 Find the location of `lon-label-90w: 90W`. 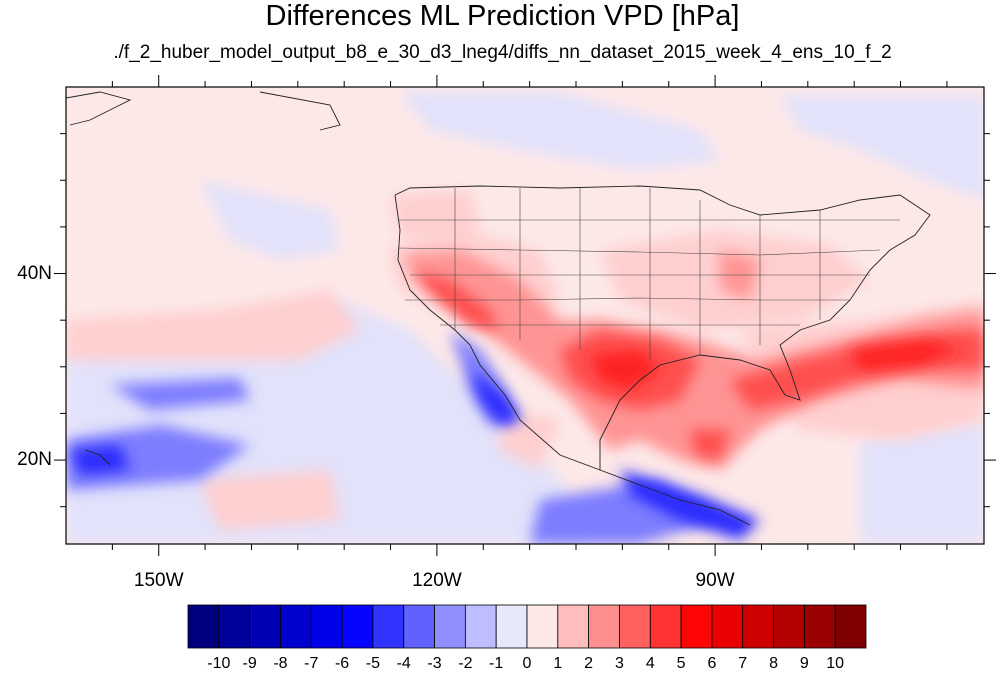

lon-label-90w: 90W is located at coordinates (715, 580).